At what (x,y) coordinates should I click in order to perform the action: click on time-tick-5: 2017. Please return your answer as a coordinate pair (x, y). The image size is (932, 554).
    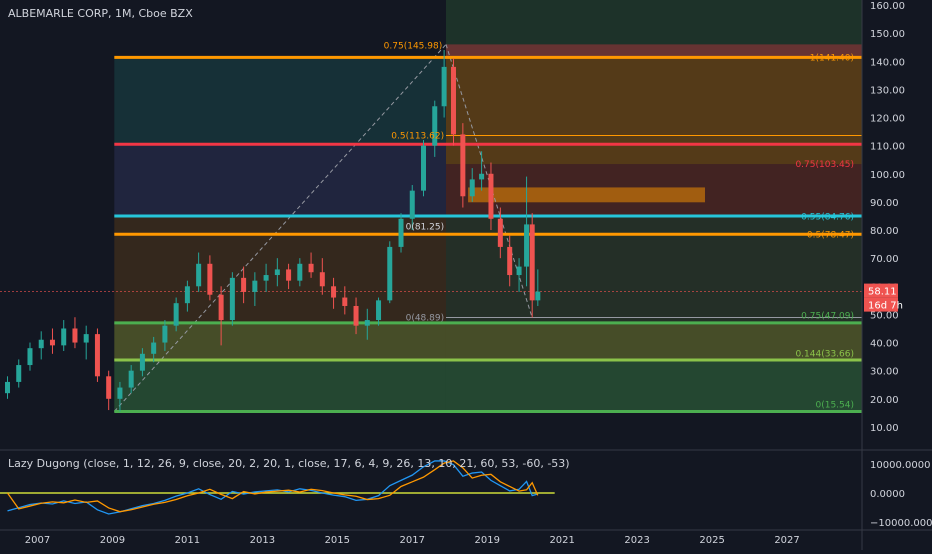
    Looking at the image, I should click on (412, 540).